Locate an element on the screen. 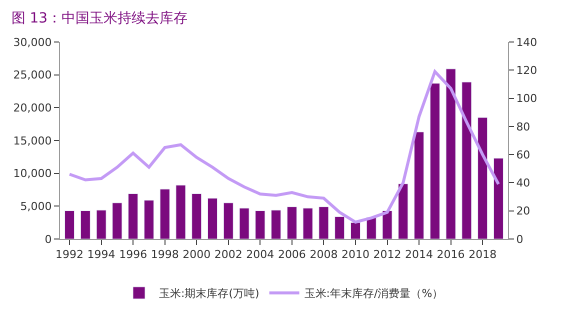 The image size is (563, 320). y2-tick-label: 20 is located at coordinates (523, 211).